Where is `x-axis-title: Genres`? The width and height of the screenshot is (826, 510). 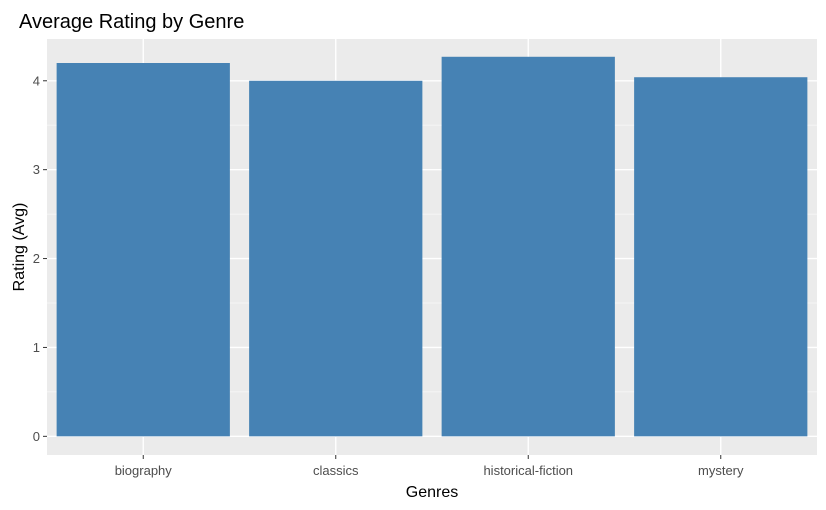 x-axis-title: Genres is located at coordinates (432, 492).